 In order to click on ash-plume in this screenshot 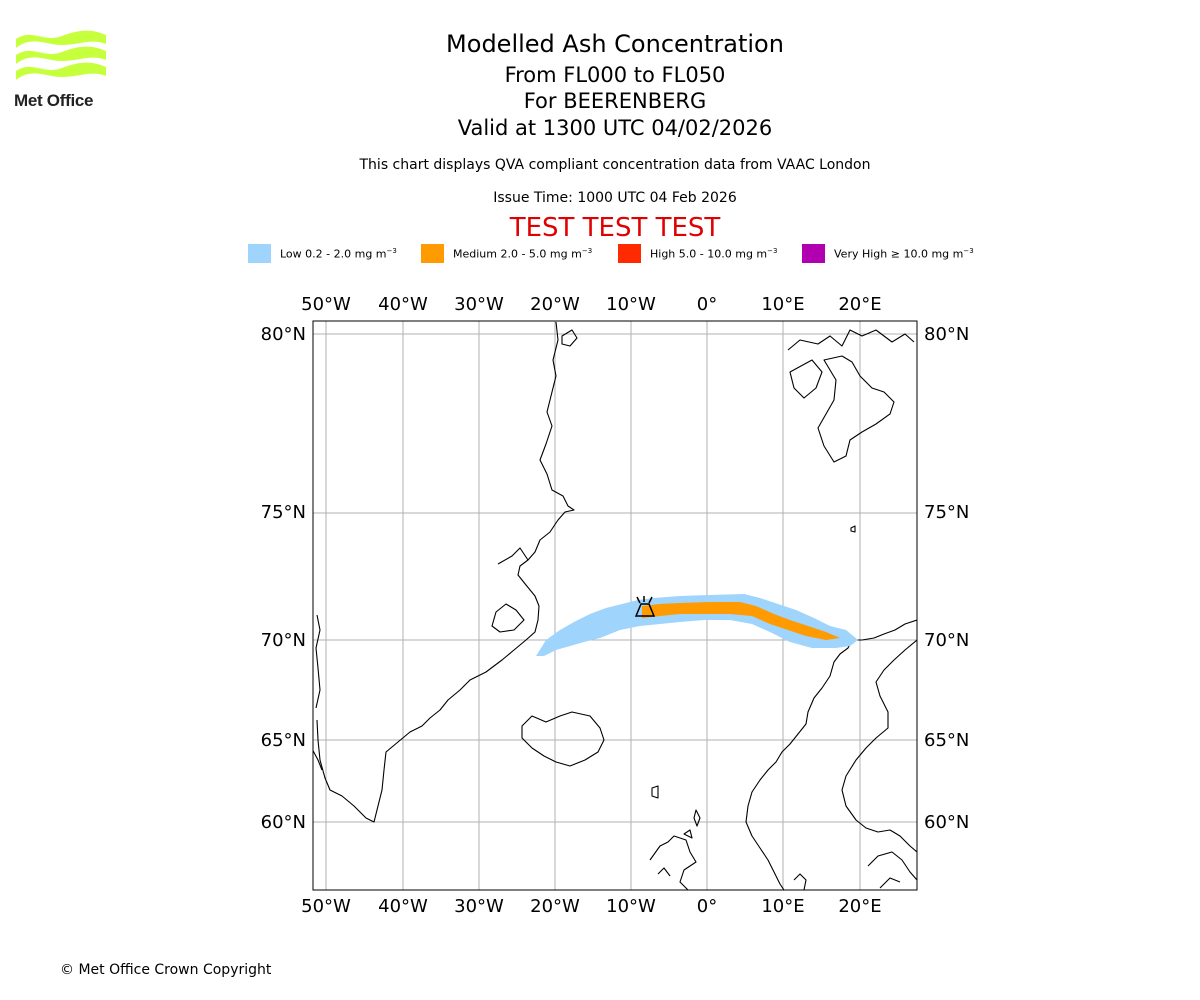, I will do `click(697, 625)`.